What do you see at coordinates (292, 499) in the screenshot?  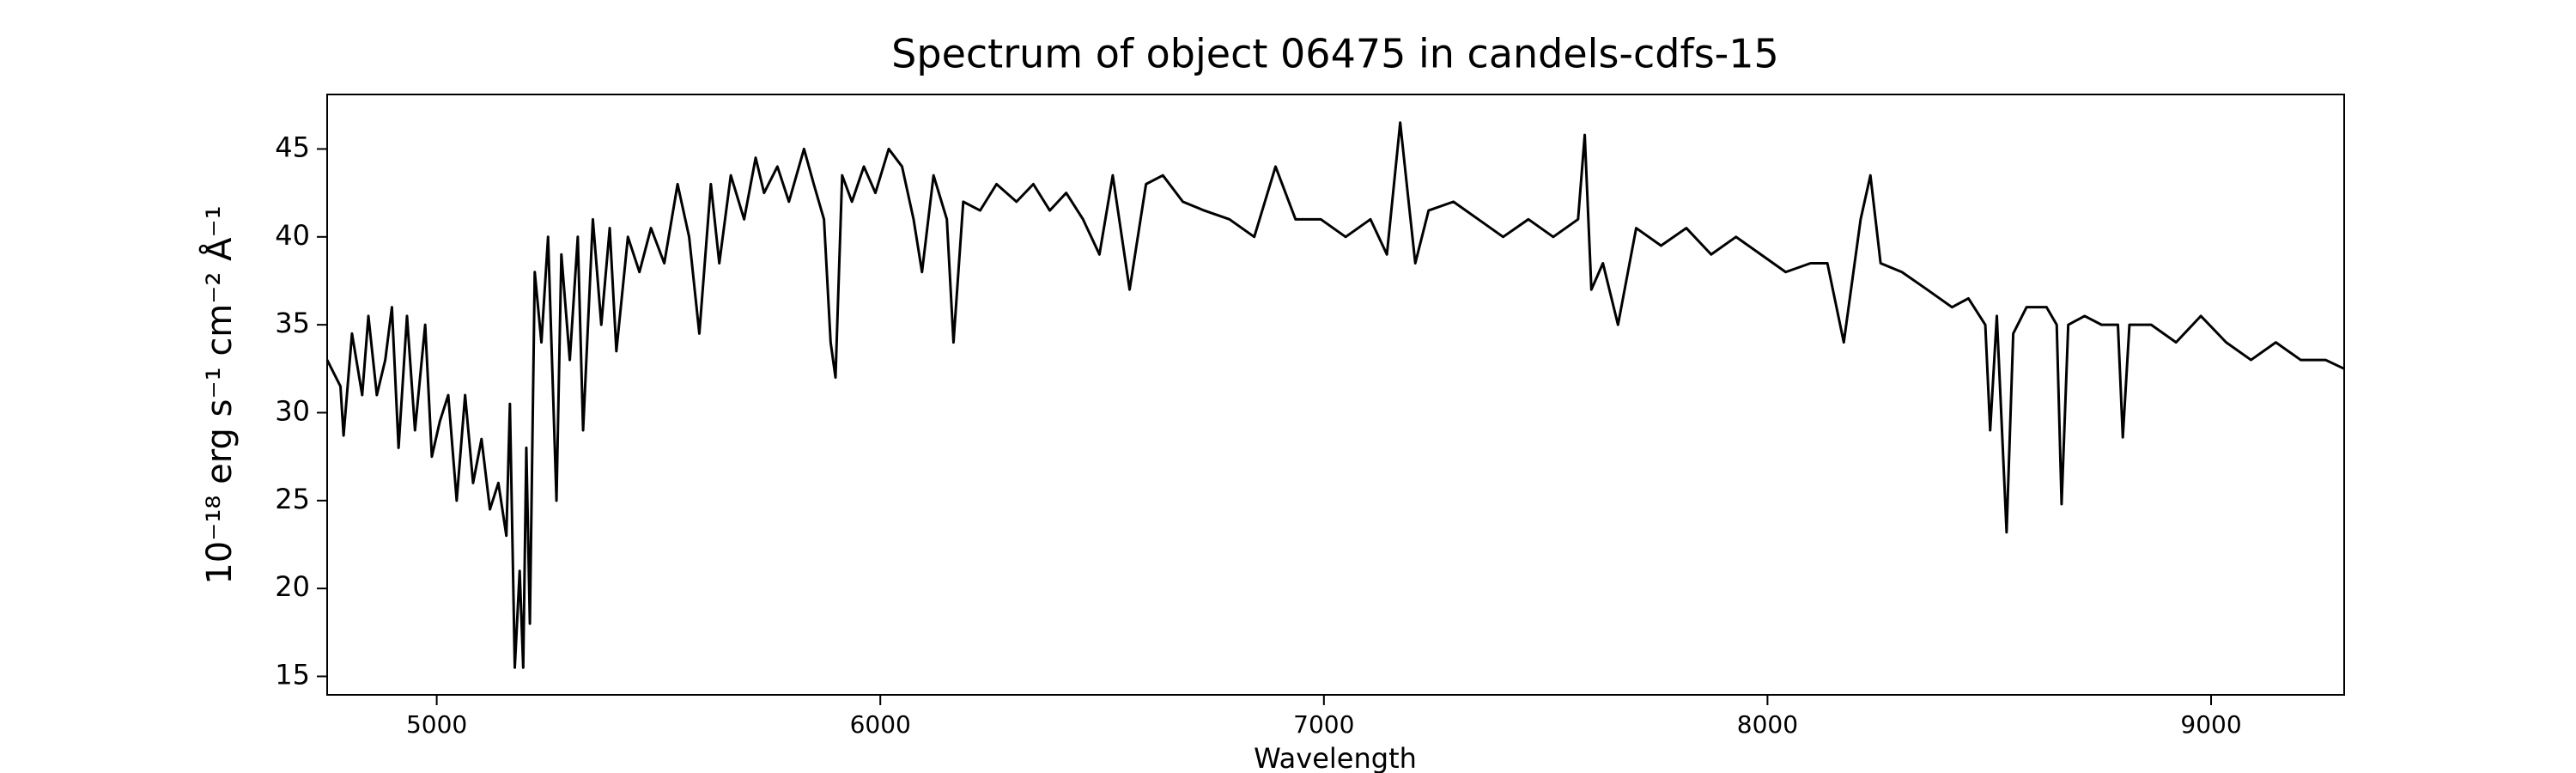 I see `y-tick-label: 25` at bounding box center [292, 499].